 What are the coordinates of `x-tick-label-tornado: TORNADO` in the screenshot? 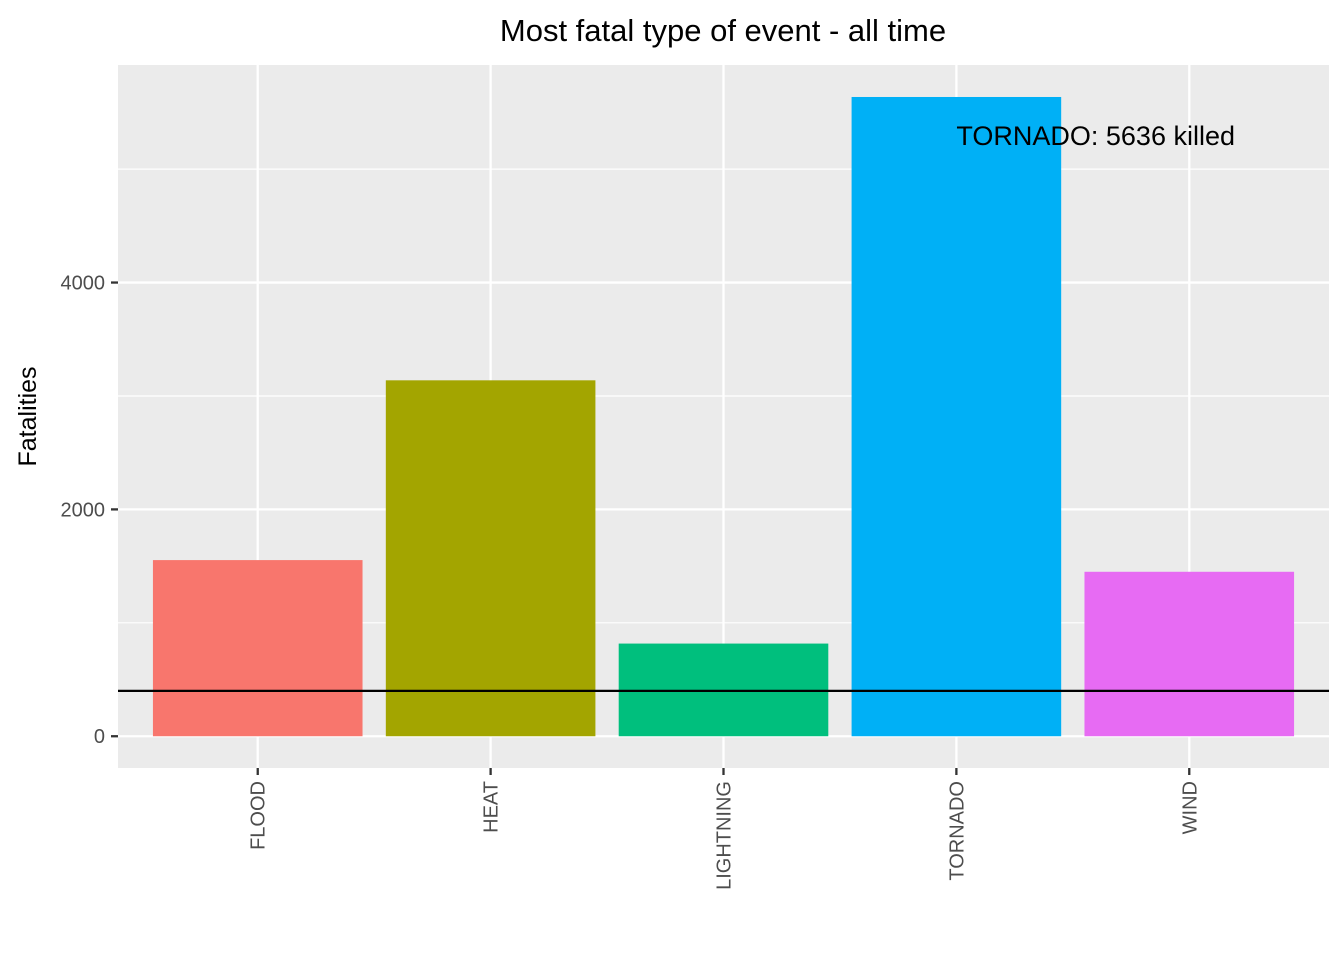 It's located at (957, 831).